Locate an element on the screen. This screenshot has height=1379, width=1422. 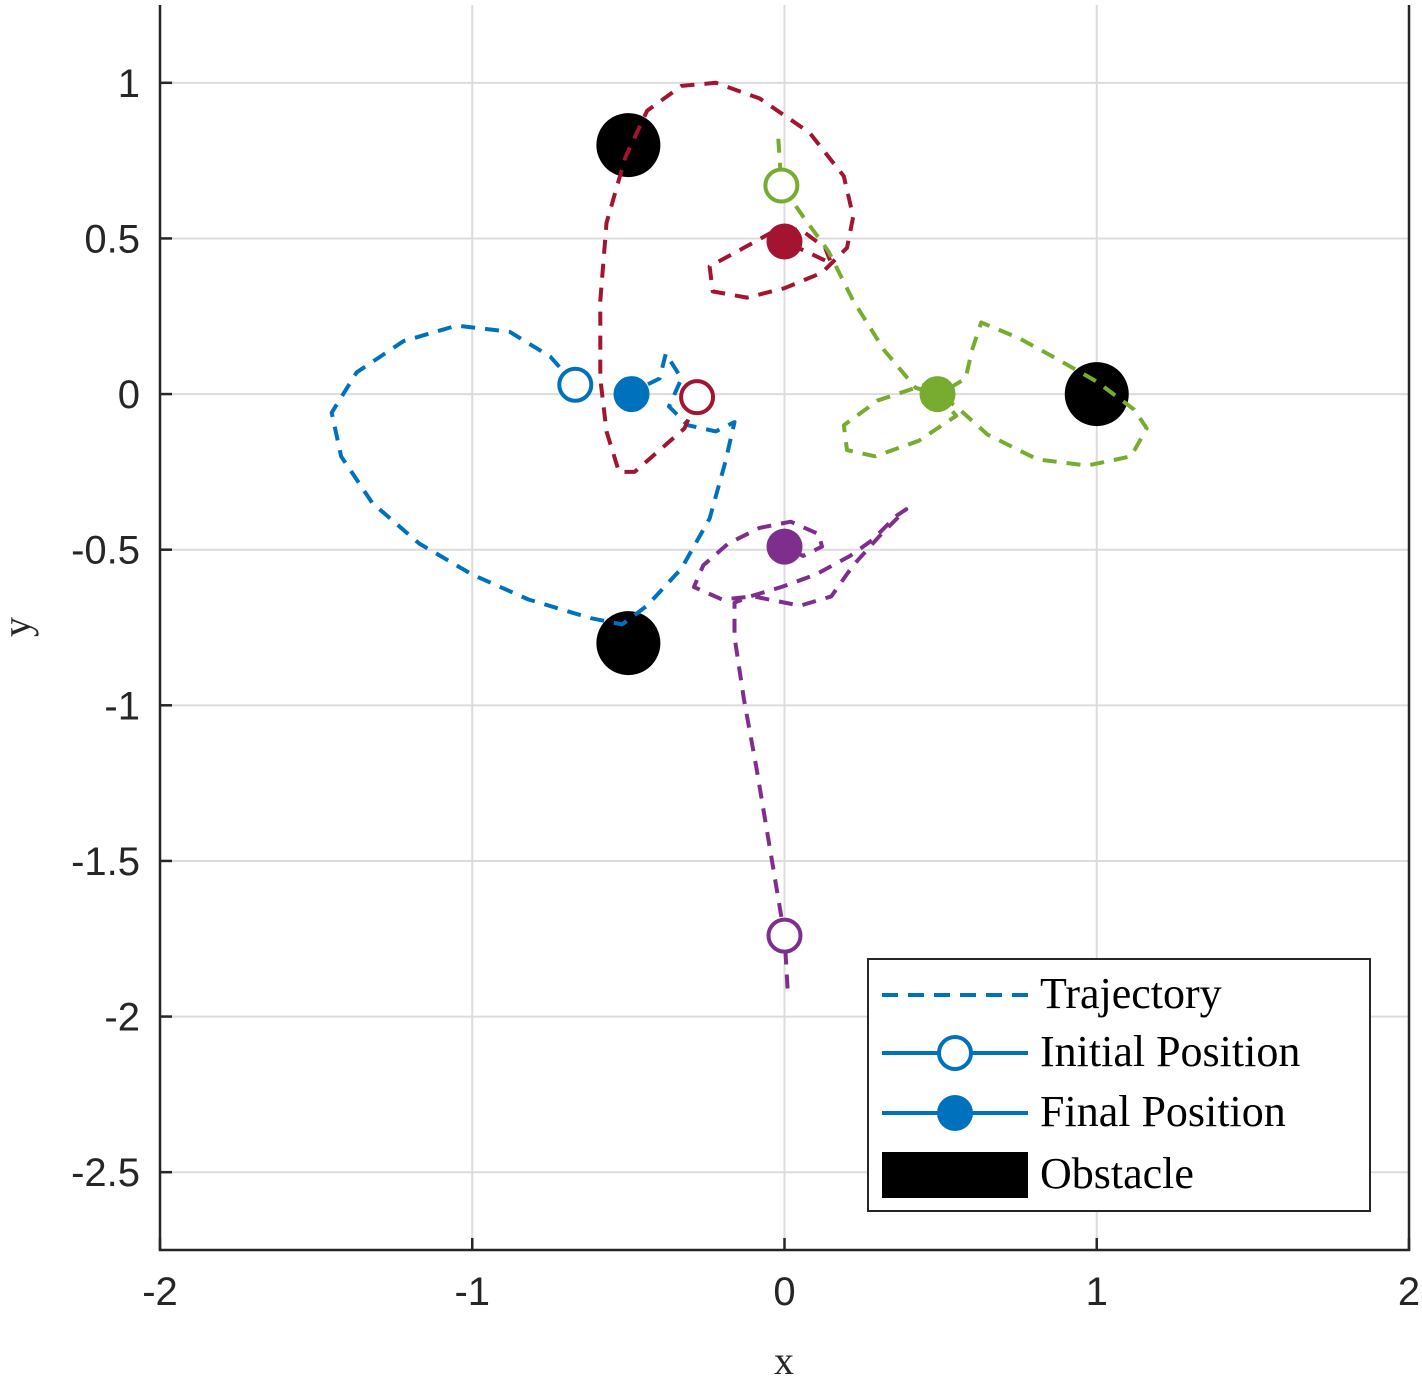
x-tick-label: -2 is located at coordinates (160, 1292).